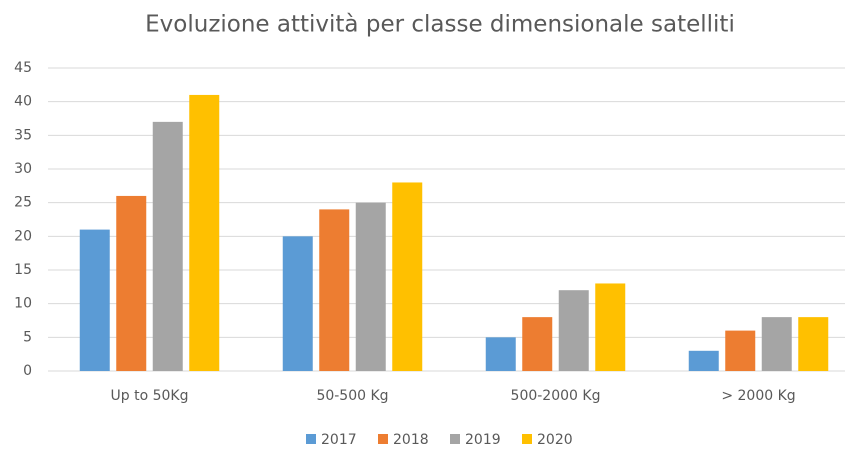 The image size is (853, 454). What do you see at coordinates (23, 135) in the screenshot?
I see `y-tick-label: 35` at bounding box center [23, 135].